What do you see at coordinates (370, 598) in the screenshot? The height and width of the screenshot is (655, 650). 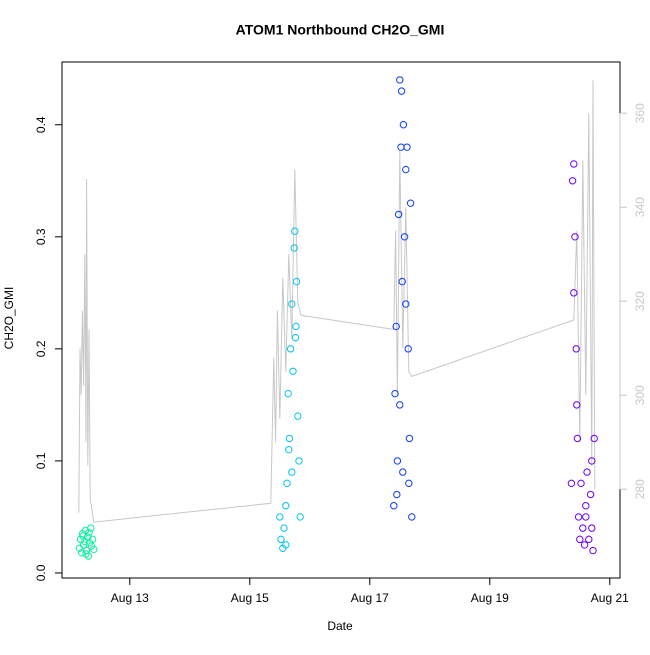 I see `x-tick-label: Aug 17` at bounding box center [370, 598].